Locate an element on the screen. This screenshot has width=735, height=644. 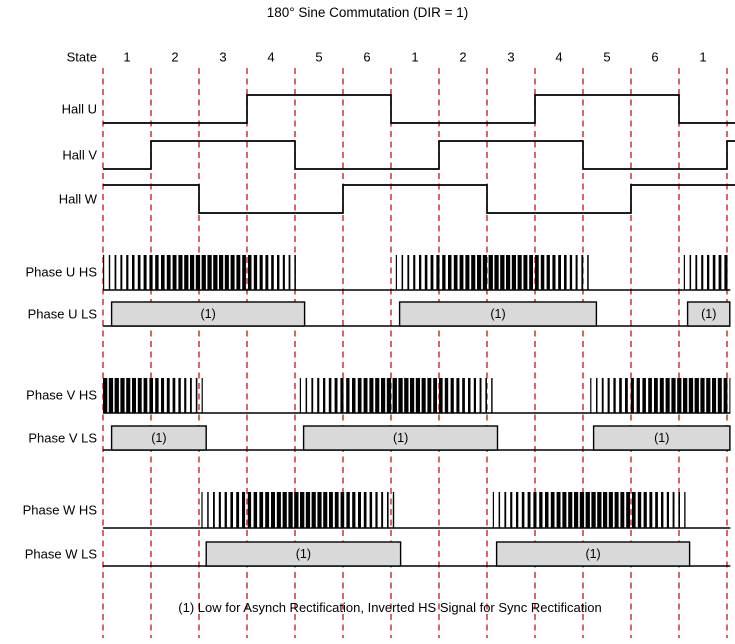
waveform-hall-v is located at coordinates (419, 155).